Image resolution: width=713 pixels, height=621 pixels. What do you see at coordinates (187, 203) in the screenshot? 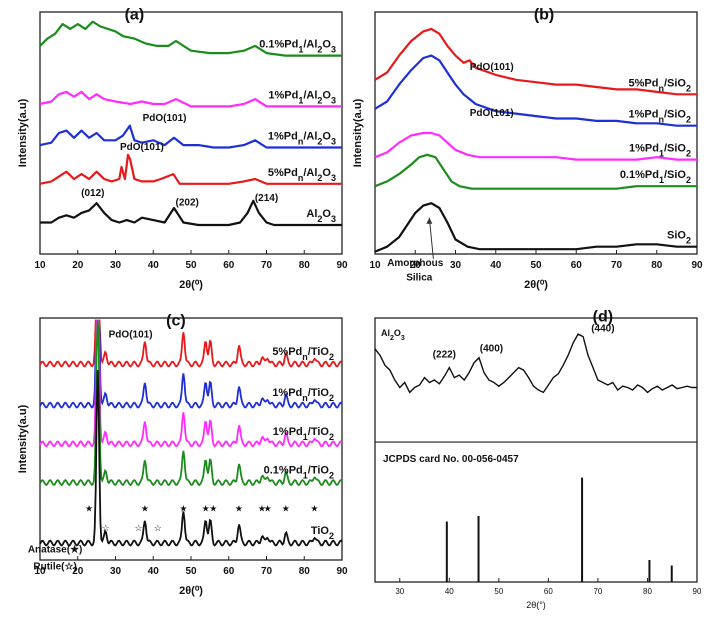
I see `annotation: (202)` at bounding box center [187, 203].